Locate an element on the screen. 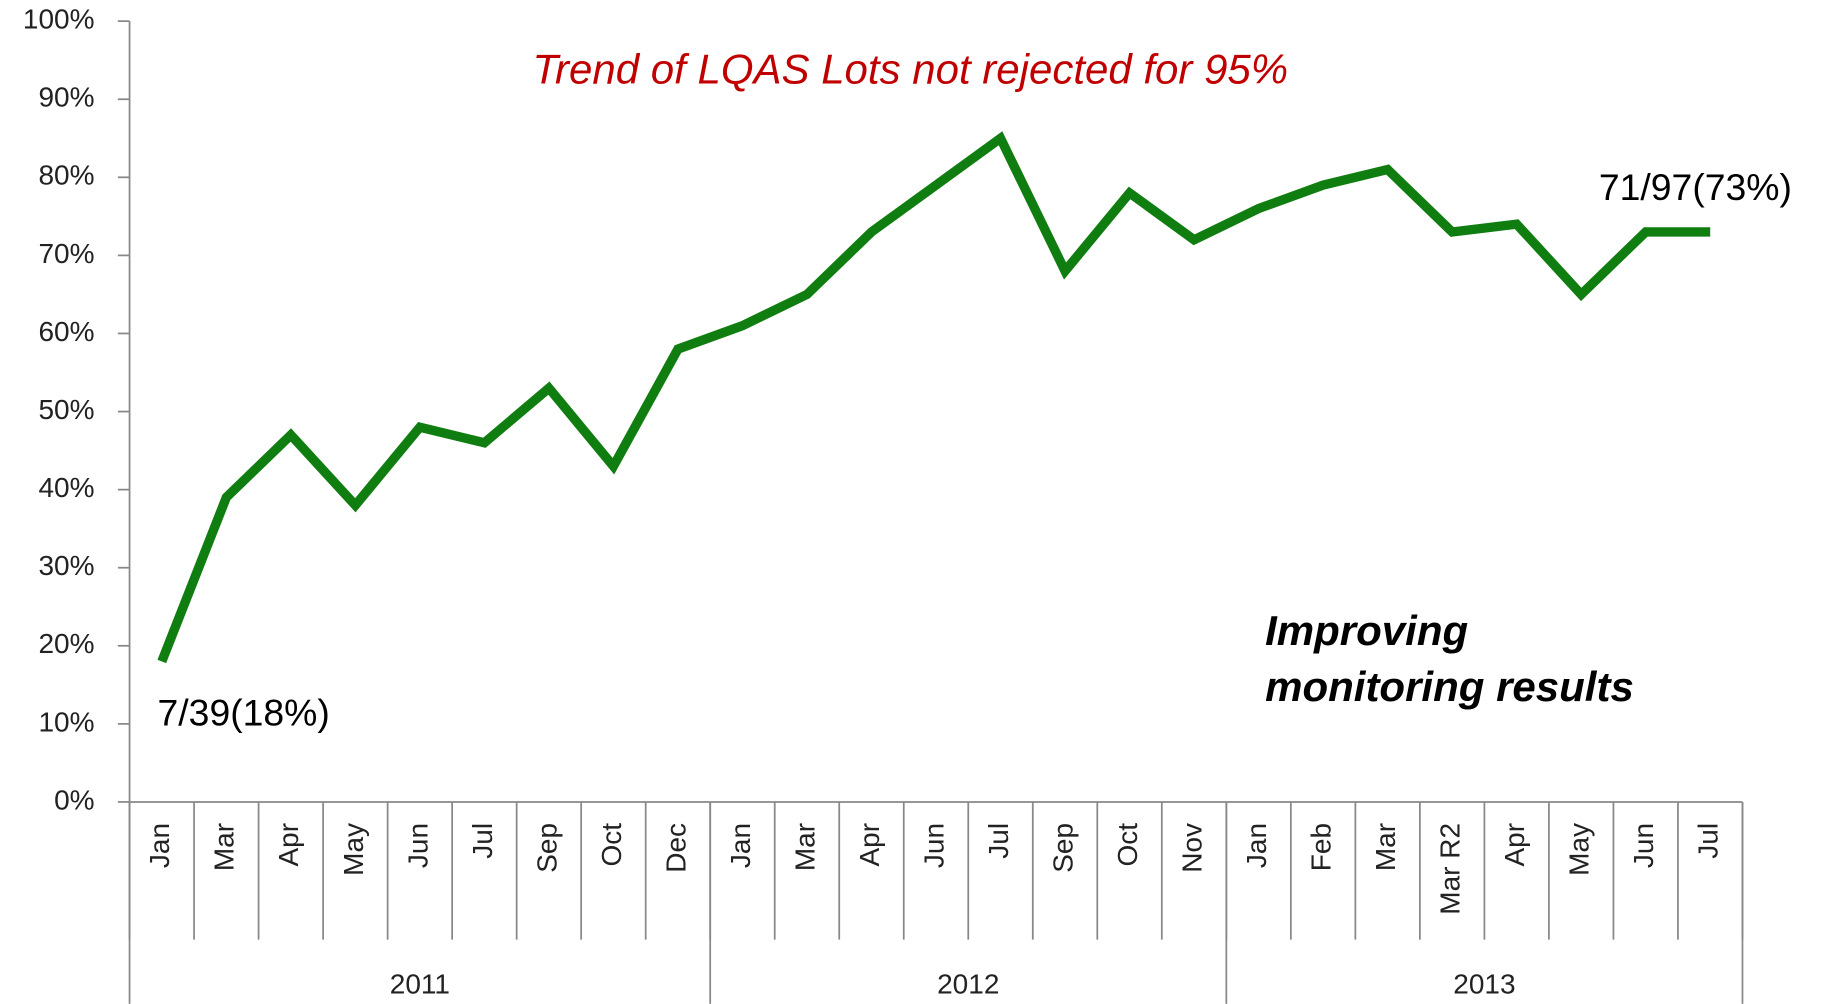  y-tick-label: 0% is located at coordinates (74, 799).